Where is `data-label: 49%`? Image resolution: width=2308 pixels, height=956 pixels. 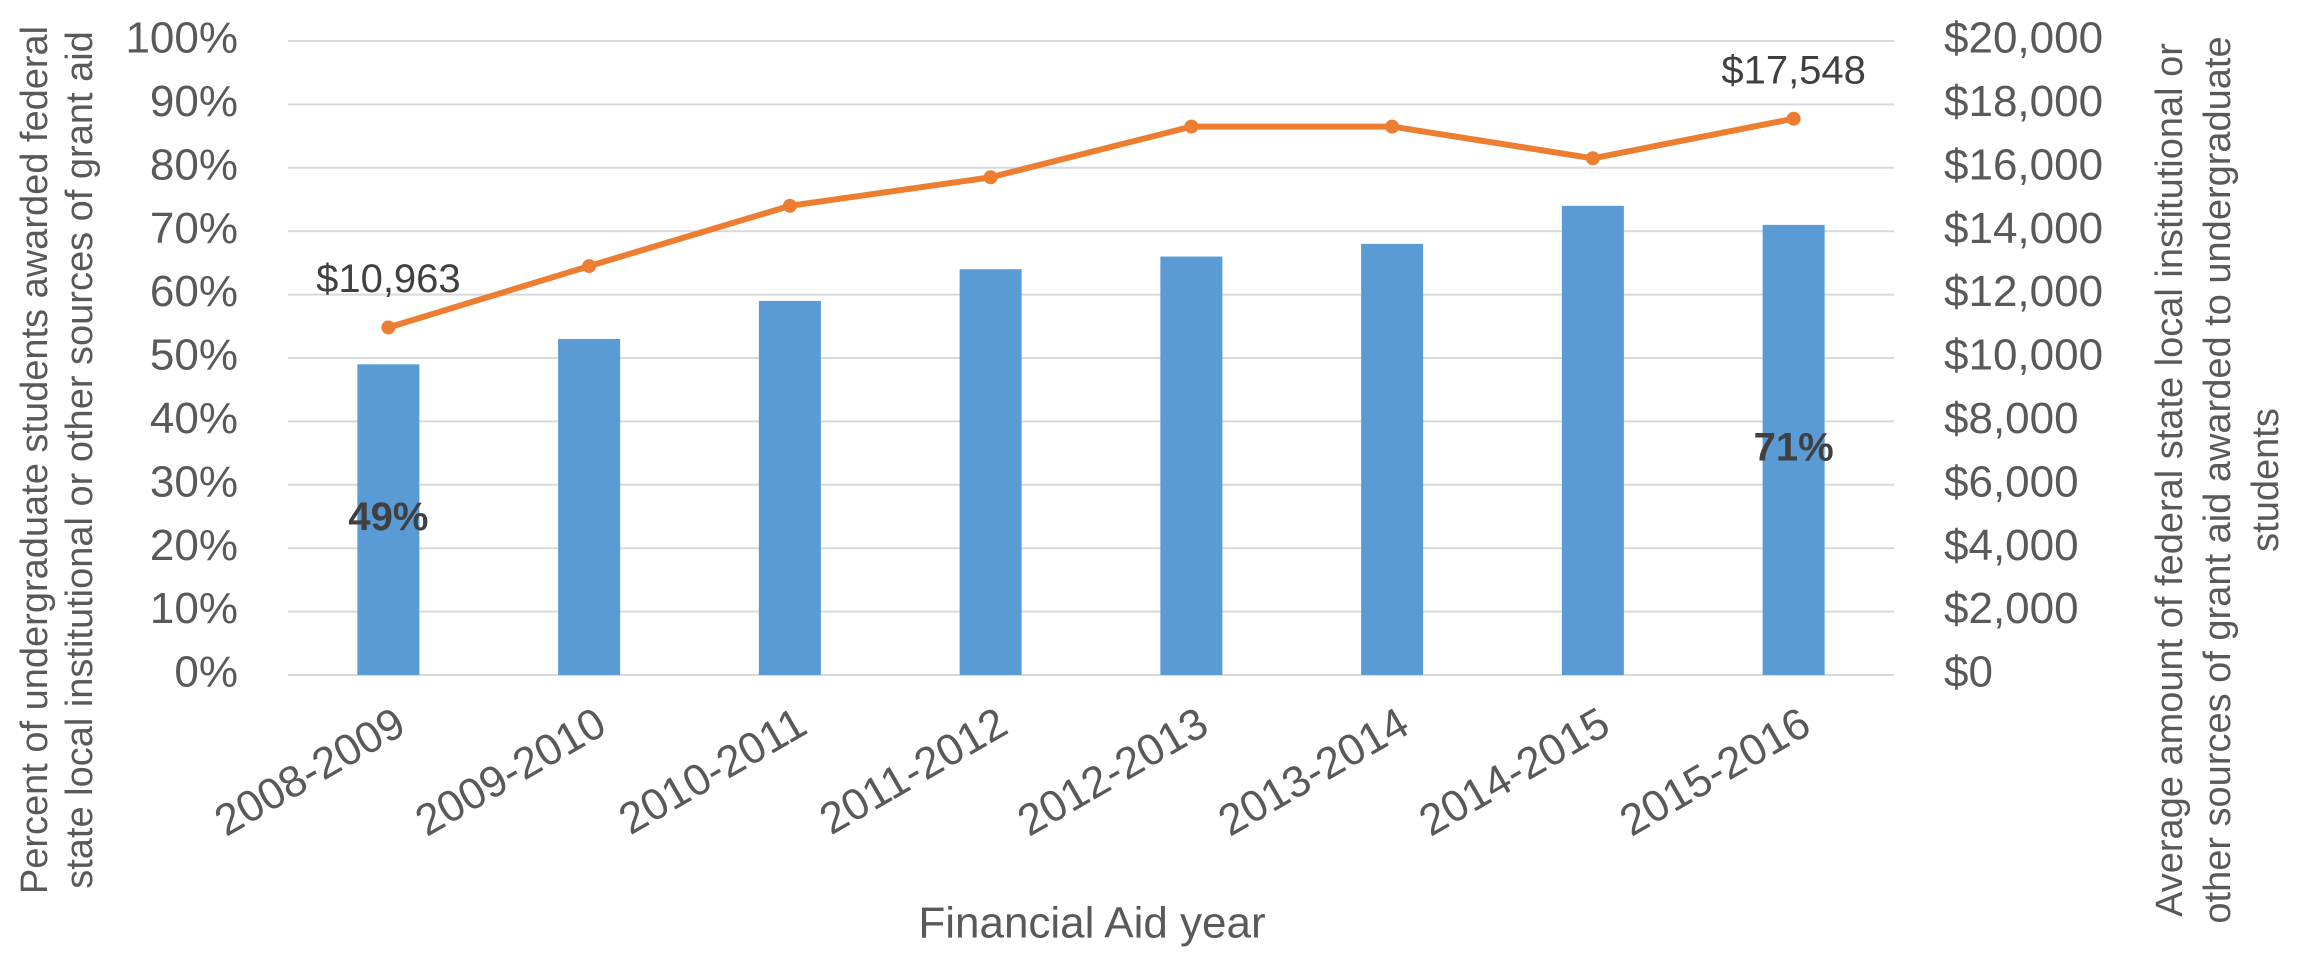 data-label: 49% is located at coordinates (388, 517).